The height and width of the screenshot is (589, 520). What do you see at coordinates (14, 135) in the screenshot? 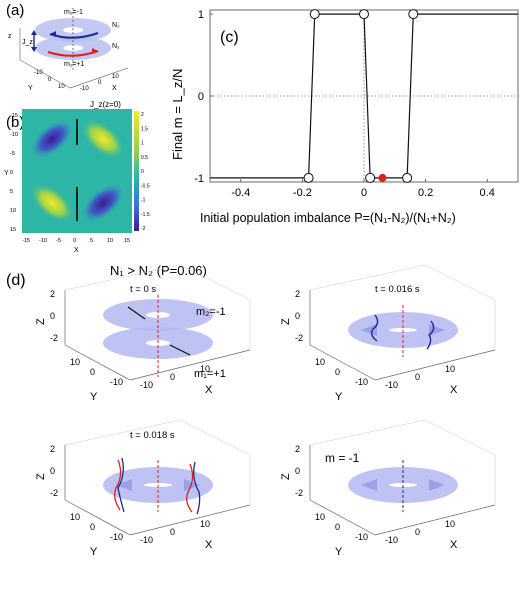
I see `heatmap-ytick-label: -10` at bounding box center [14, 135].